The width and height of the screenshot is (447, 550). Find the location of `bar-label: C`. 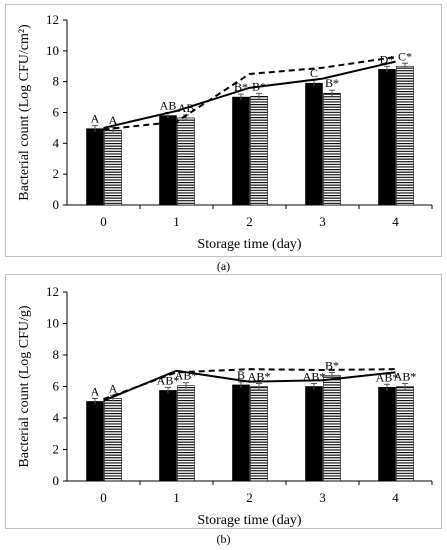

bar-label: C is located at coordinates (314, 73).